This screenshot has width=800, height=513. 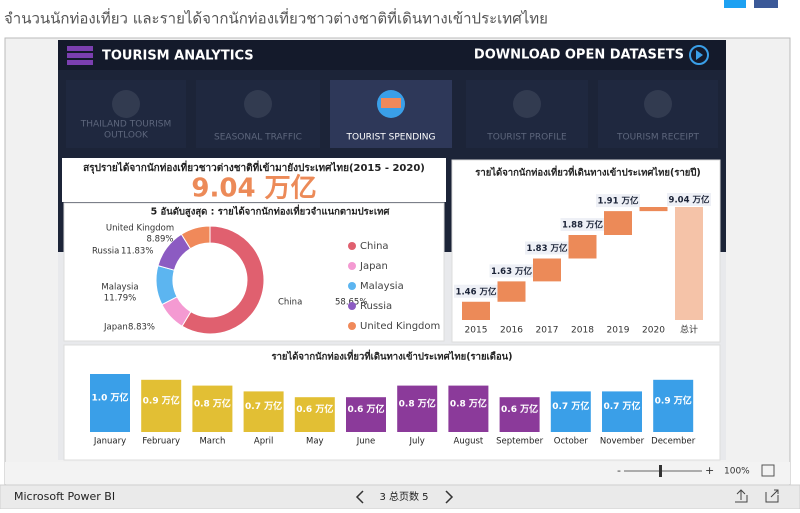 I want to click on slice-name: Malaysia, so click(x=119, y=288).